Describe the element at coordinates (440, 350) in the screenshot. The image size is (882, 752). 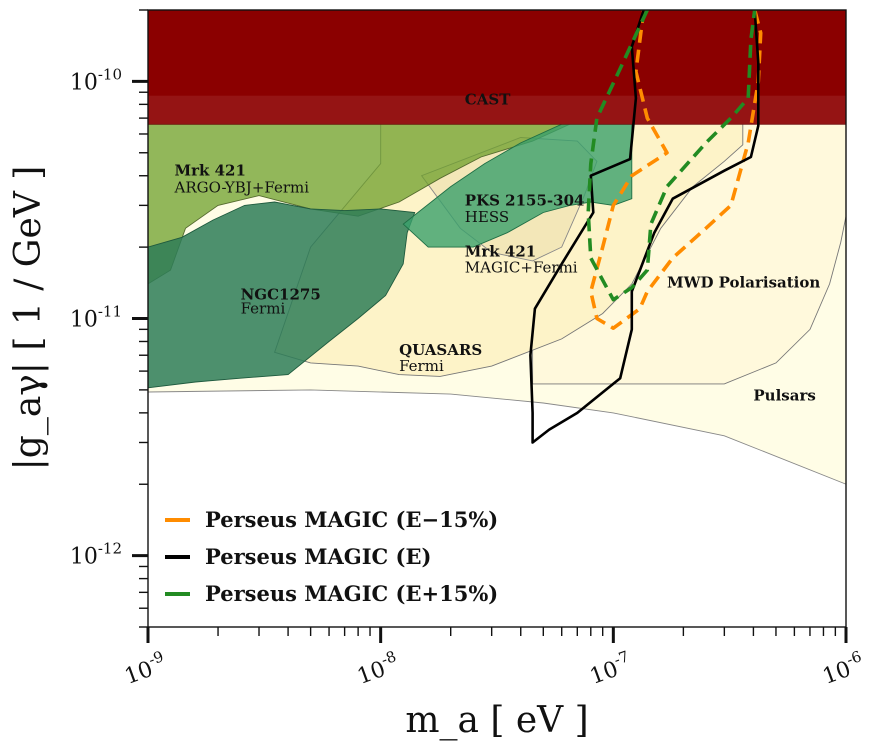
I see `annotation-quasars: QUASARS` at that location.